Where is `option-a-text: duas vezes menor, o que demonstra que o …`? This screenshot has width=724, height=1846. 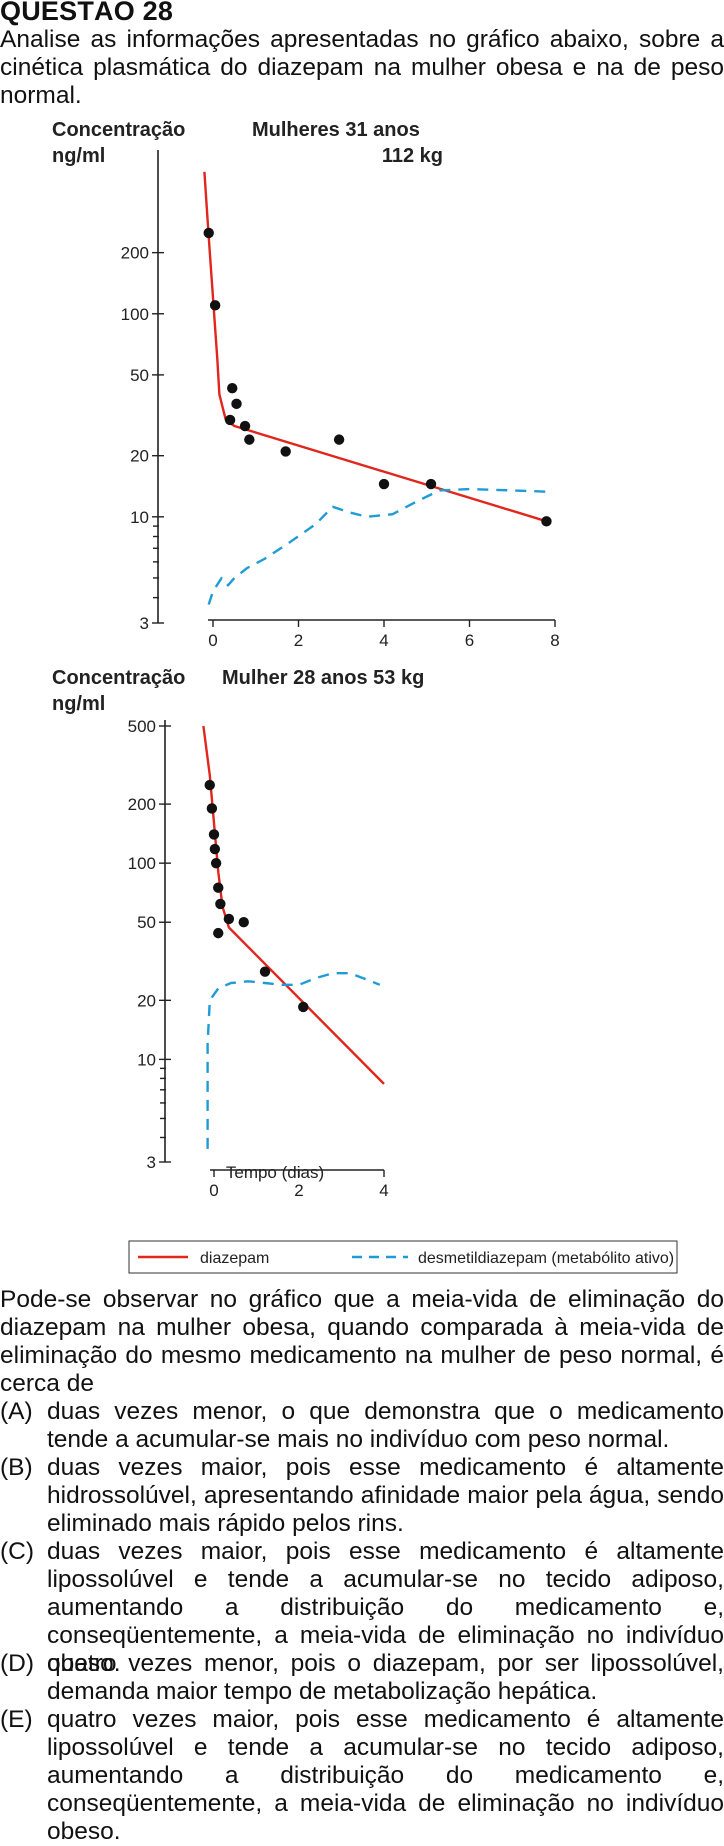
option-a-text: duas vezes menor, o que demonstra que o … is located at coordinates (385, 1426).